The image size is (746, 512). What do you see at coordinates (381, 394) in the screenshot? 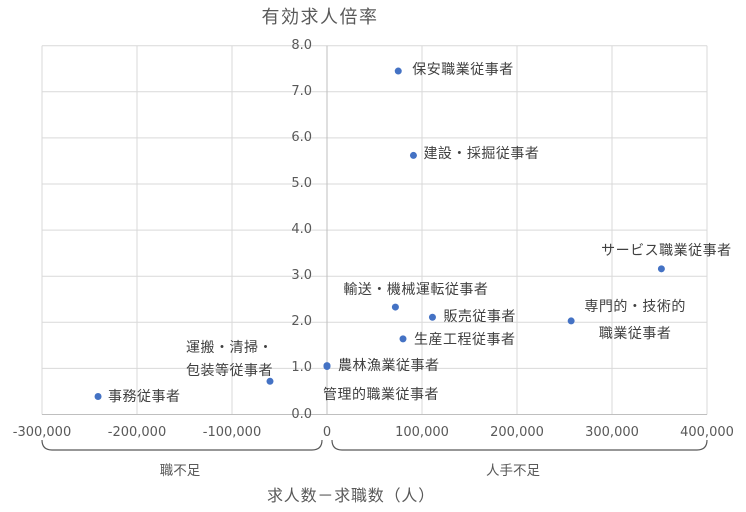
I see `data-point-label: 管理的職業従事者` at bounding box center [381, 394].